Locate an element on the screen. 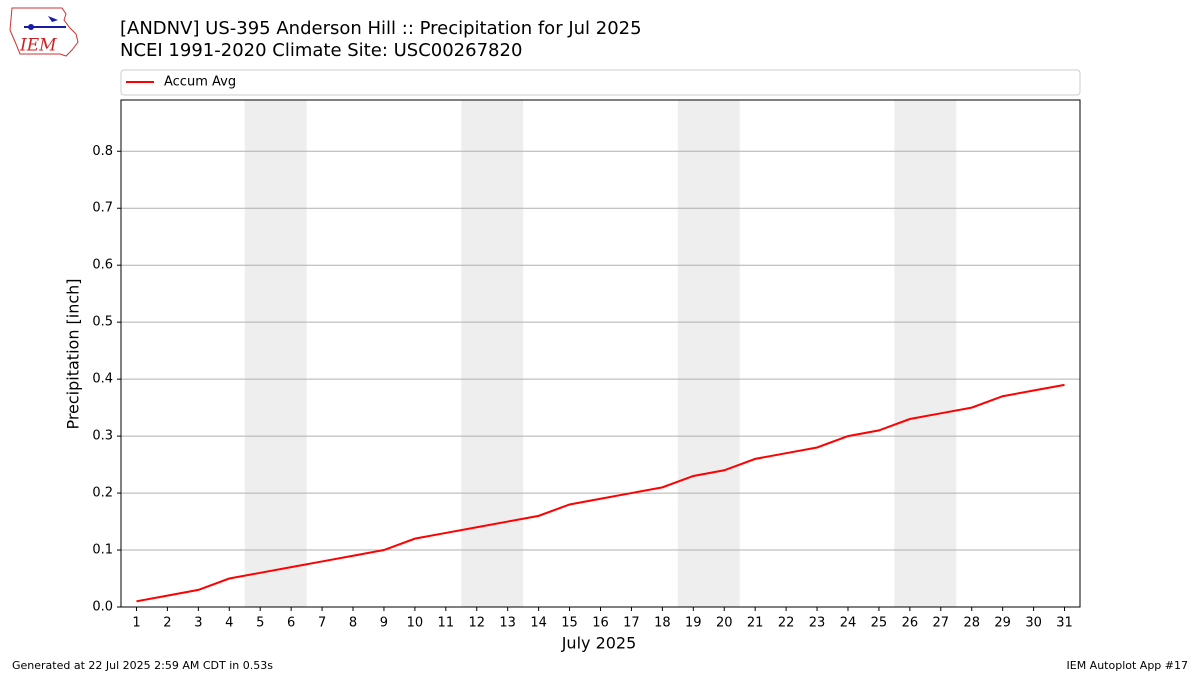  x-tick-label: 18 is located at coordinates (662, 623).